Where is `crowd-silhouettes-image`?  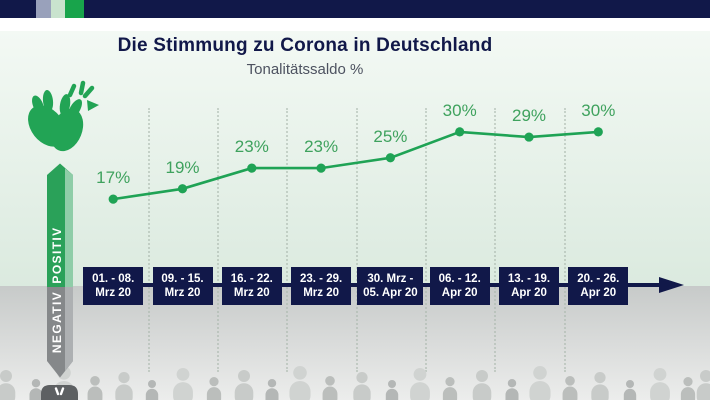
crowd-silhouettes-image is located at coordinates (355, 383).